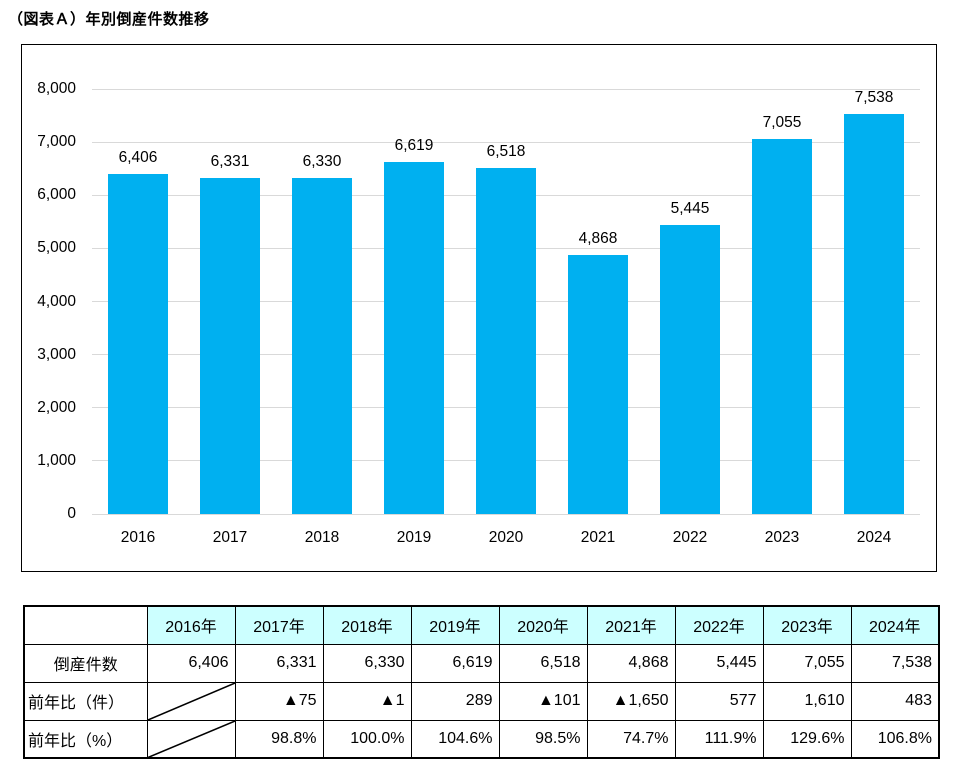 The image size is (955, 775). Describe the element at coordinates (85, 663) in the screenshot. I see `row-label-cell: 倒産件数` at that location.